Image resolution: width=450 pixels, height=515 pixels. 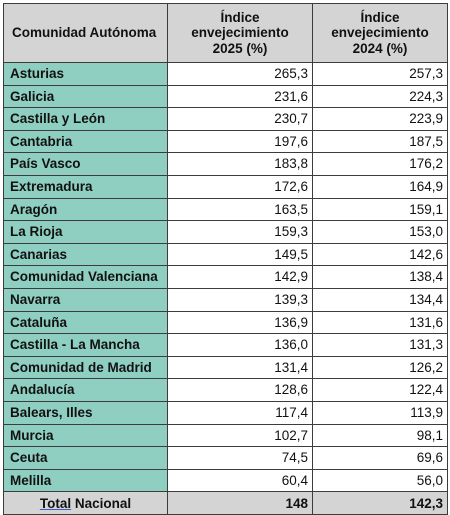 What do you see at coordinates (380, 17) in the screenshot?
I see `header-2024-line-1: Índice` at bounding box center [380, 17].